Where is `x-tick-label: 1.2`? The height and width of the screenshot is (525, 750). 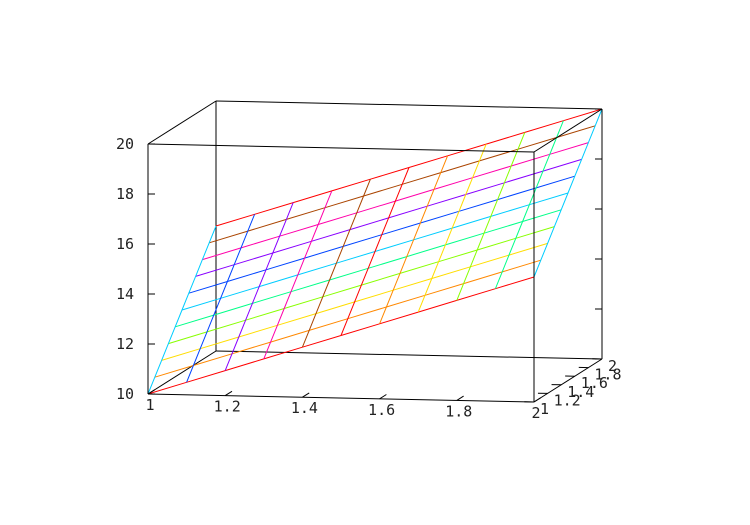 x-tick-label: 1.2 is located at coordinates (227, 407).